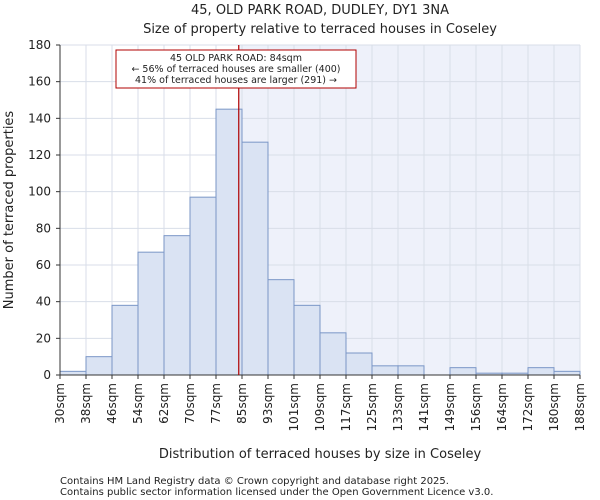 This screenshot has height=500, width=600. Describe the element at coordinates (216, 403) in the screenshot. I see `x-tick-label: 77sqm` at that location.